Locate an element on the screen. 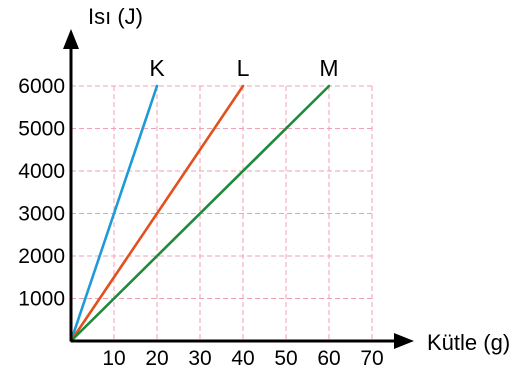 The image size is (526, 373). y-axis-arrow-icon is located at coordinates (71, 39).